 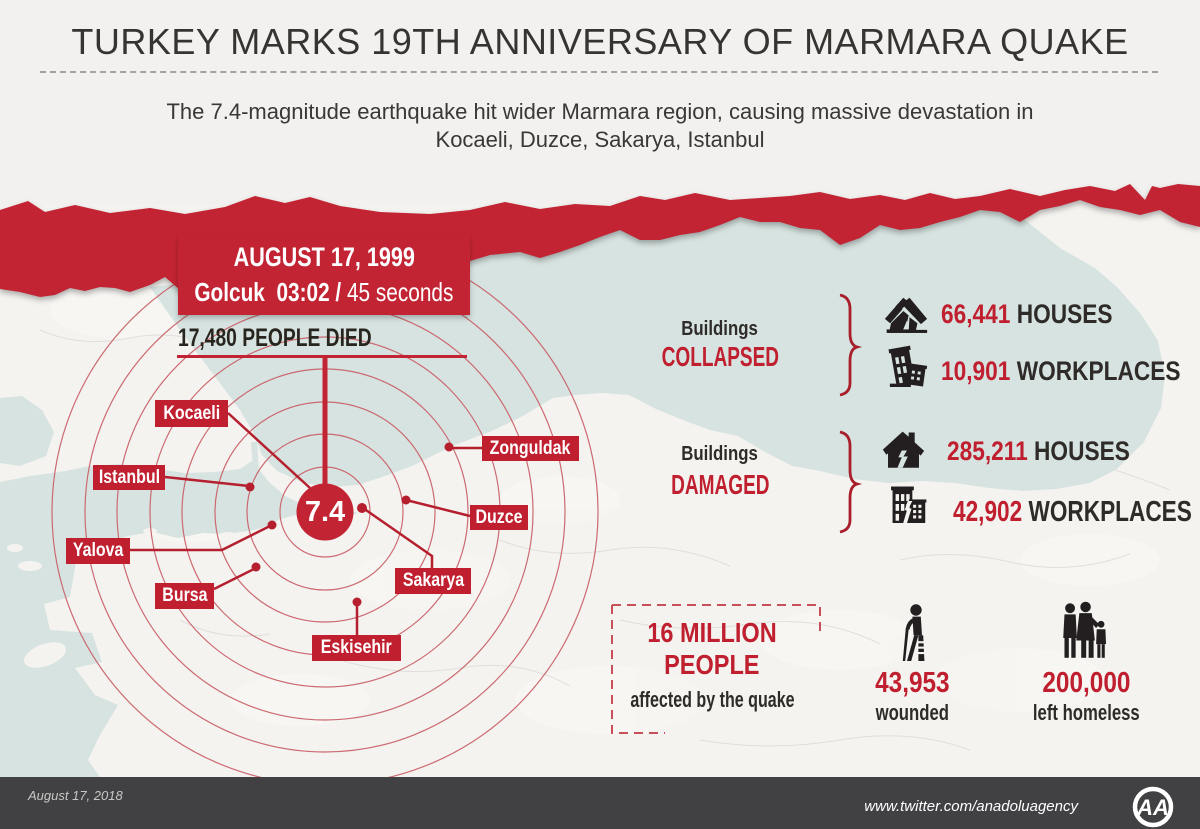 I want to click on svg-text: AA, so click(x=1152, y=807).